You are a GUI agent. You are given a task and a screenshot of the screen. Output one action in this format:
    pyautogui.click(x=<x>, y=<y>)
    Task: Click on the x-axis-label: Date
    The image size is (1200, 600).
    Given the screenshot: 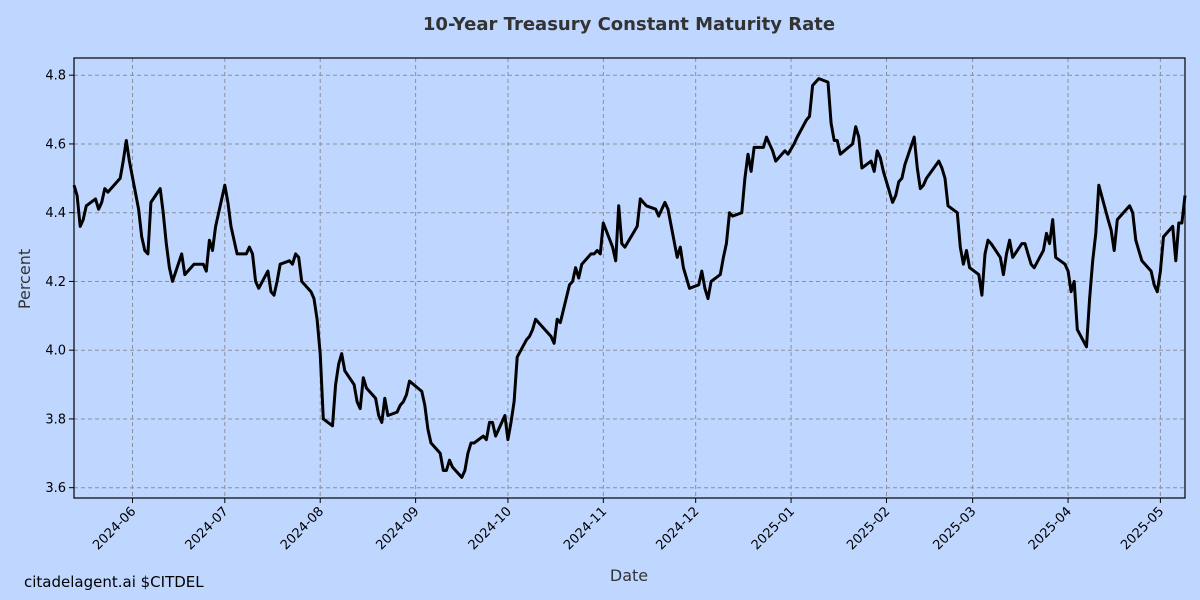 What is the action you would take?
    pyautogui.click(x=629, y=575)
    